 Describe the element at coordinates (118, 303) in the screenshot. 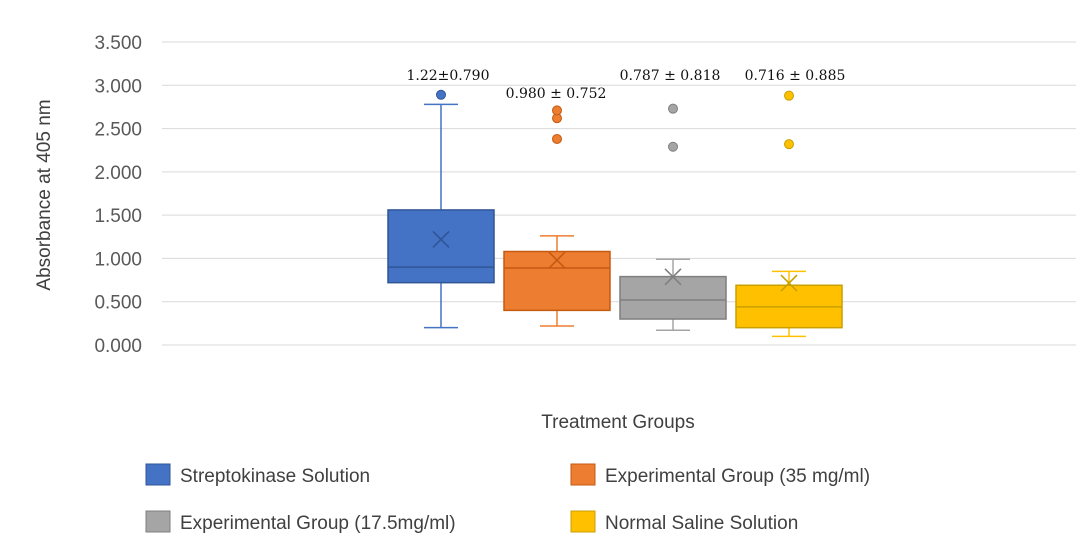

I see `y-tick-label: 0.500` at that location.